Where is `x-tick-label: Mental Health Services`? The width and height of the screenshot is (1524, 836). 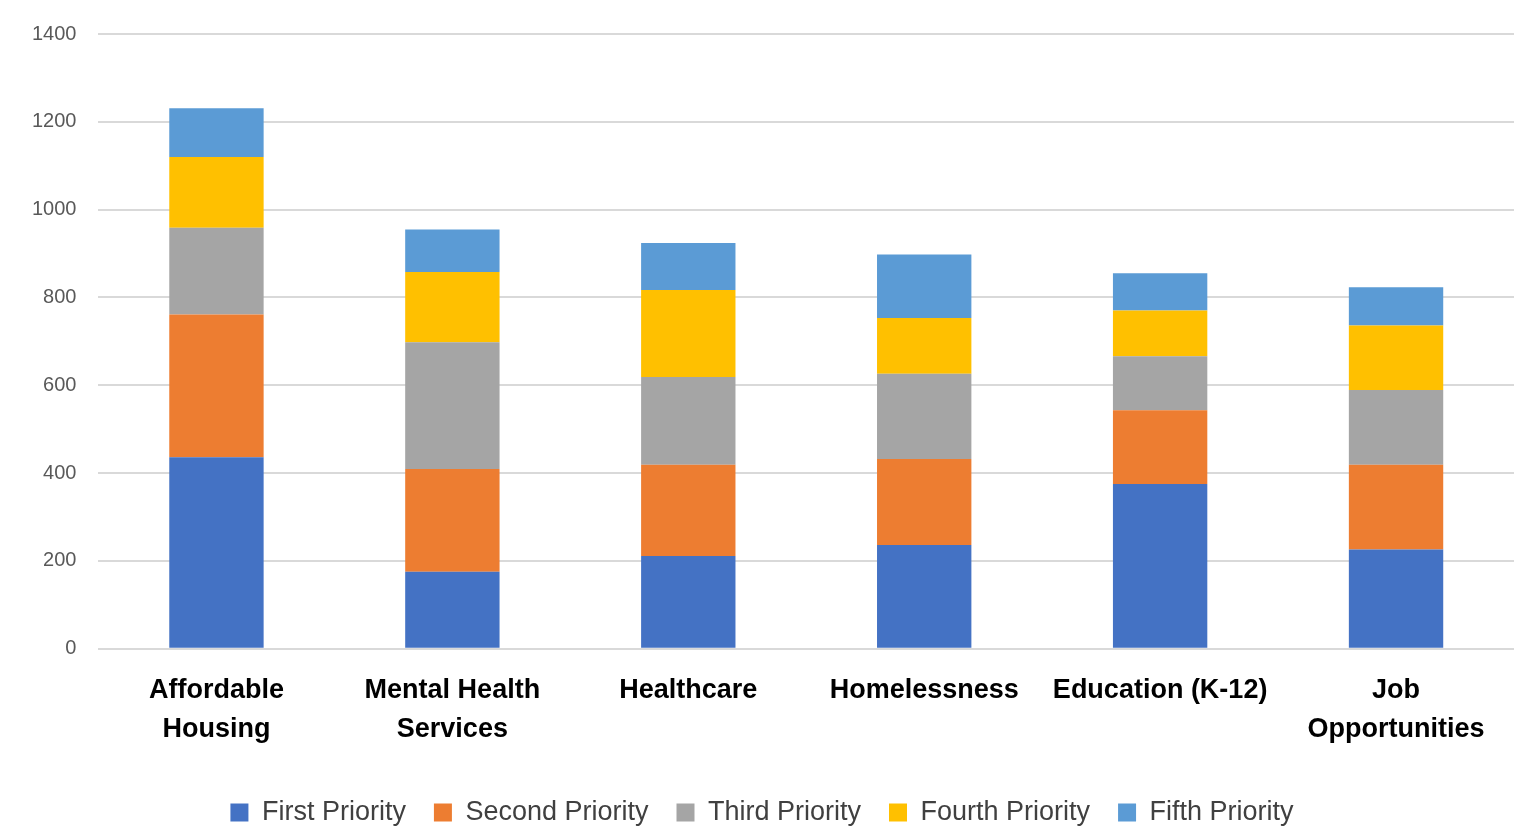
x-tick-label: Mental Health Services is located at coordinates (452, 708).